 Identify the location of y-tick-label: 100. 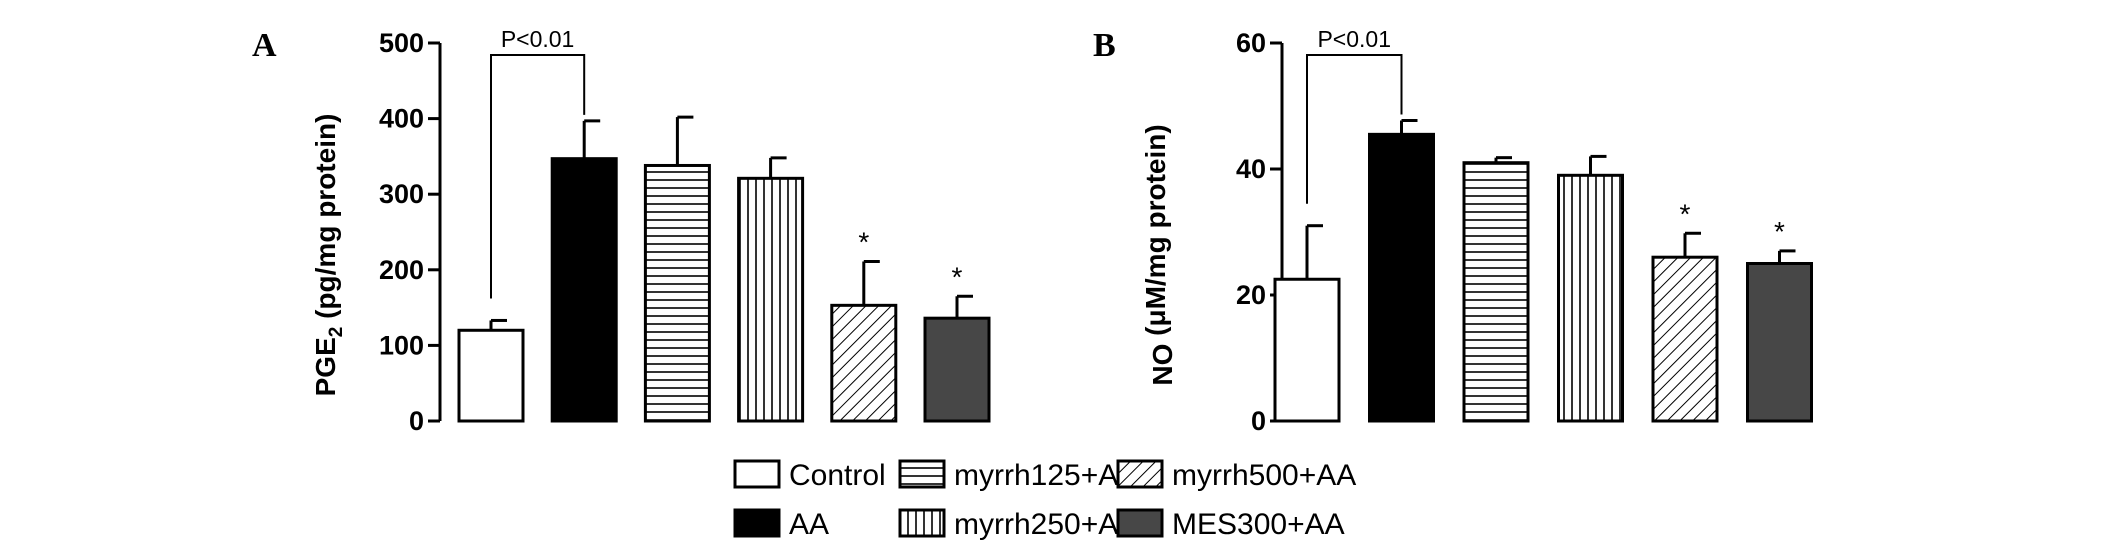
(401, 345).